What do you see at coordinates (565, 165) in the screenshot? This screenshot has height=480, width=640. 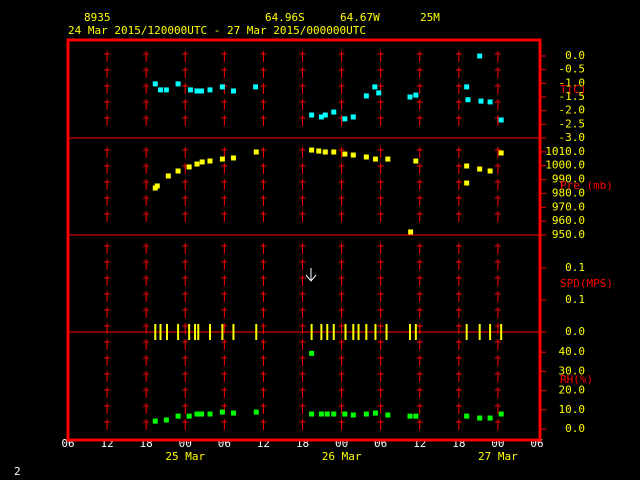 I see `y-tick-label: 1000.0` at bounding box center [565, 165].